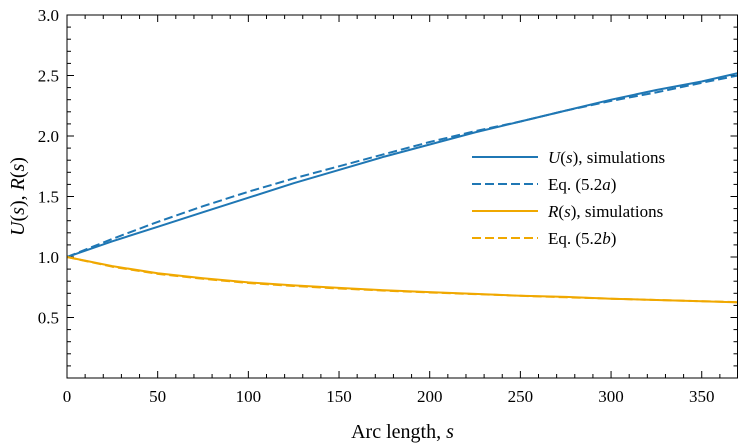  Describe the element at coordinates (582, 184) in the screenshot. I see `legend-label-eq-5-2a: Eq. (5.2a)` at that location.